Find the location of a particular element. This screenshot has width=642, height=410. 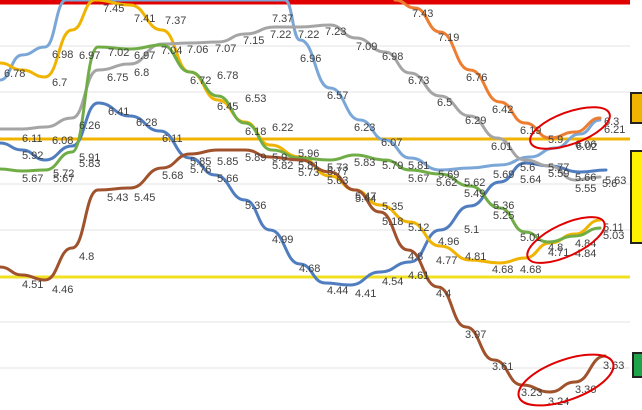

data-label: 6.28 is located at coordinates (146, 123).